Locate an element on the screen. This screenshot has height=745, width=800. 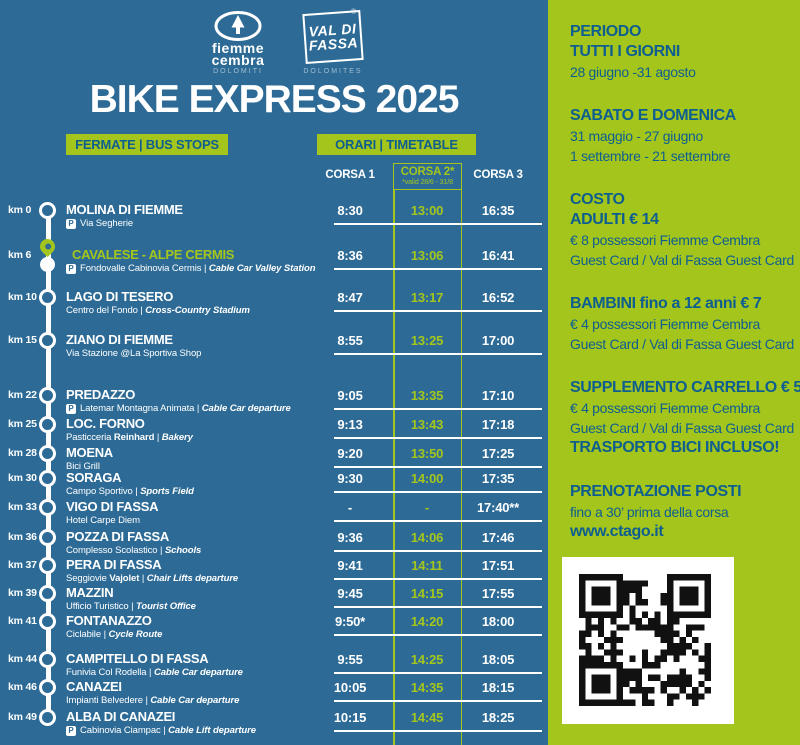
stop-km-label: km 28 is located at coordinates (22, 453).